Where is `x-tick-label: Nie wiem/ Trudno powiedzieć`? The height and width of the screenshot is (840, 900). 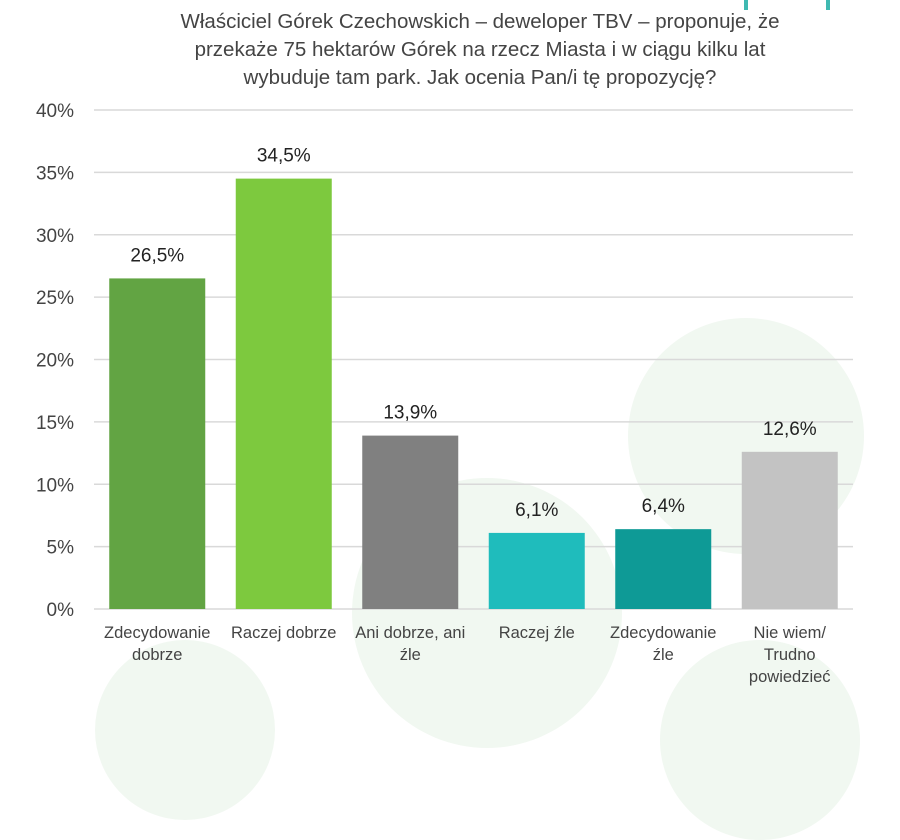
x-tick-label: Nie wiem/ Trudno powiedzieć is located at coordinates (789, 655).